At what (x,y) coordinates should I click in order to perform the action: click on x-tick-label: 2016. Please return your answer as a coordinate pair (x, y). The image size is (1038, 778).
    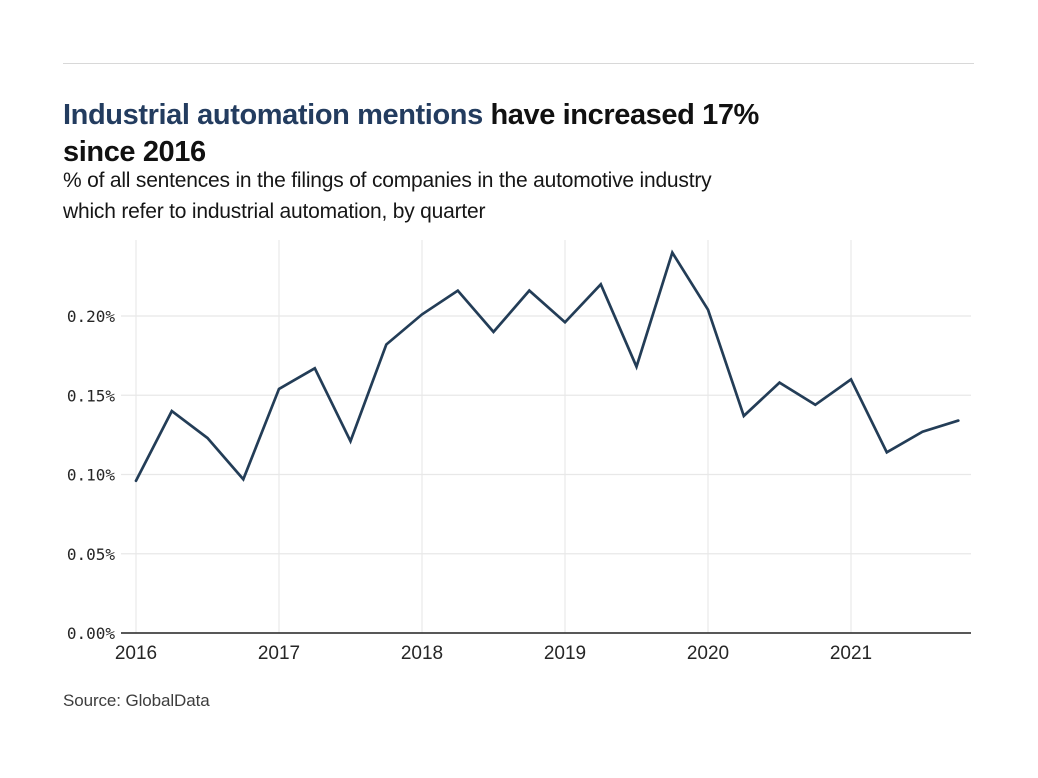
    Looking at the image, I should click on (136, 653).